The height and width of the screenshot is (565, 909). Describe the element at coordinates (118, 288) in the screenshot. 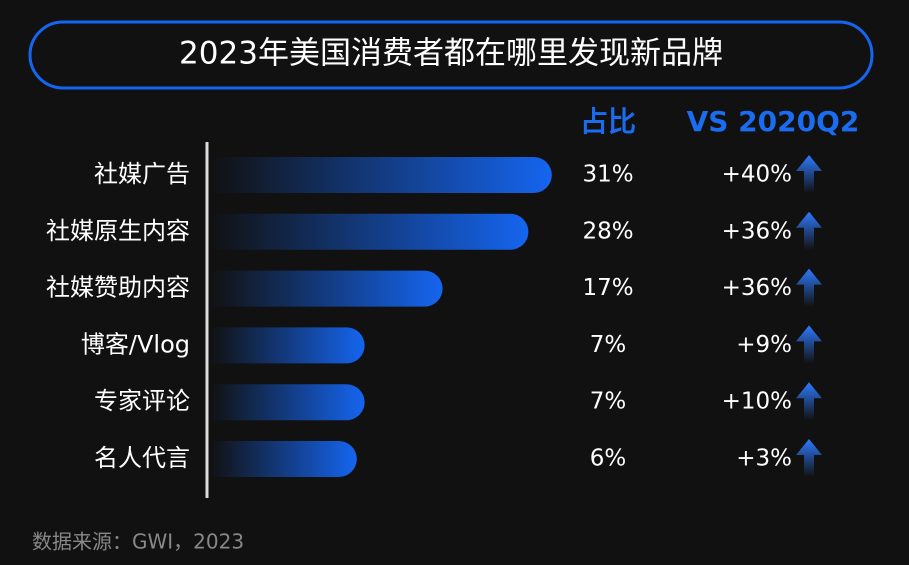

I see `category-label: 社媒赞助内容` at that location.